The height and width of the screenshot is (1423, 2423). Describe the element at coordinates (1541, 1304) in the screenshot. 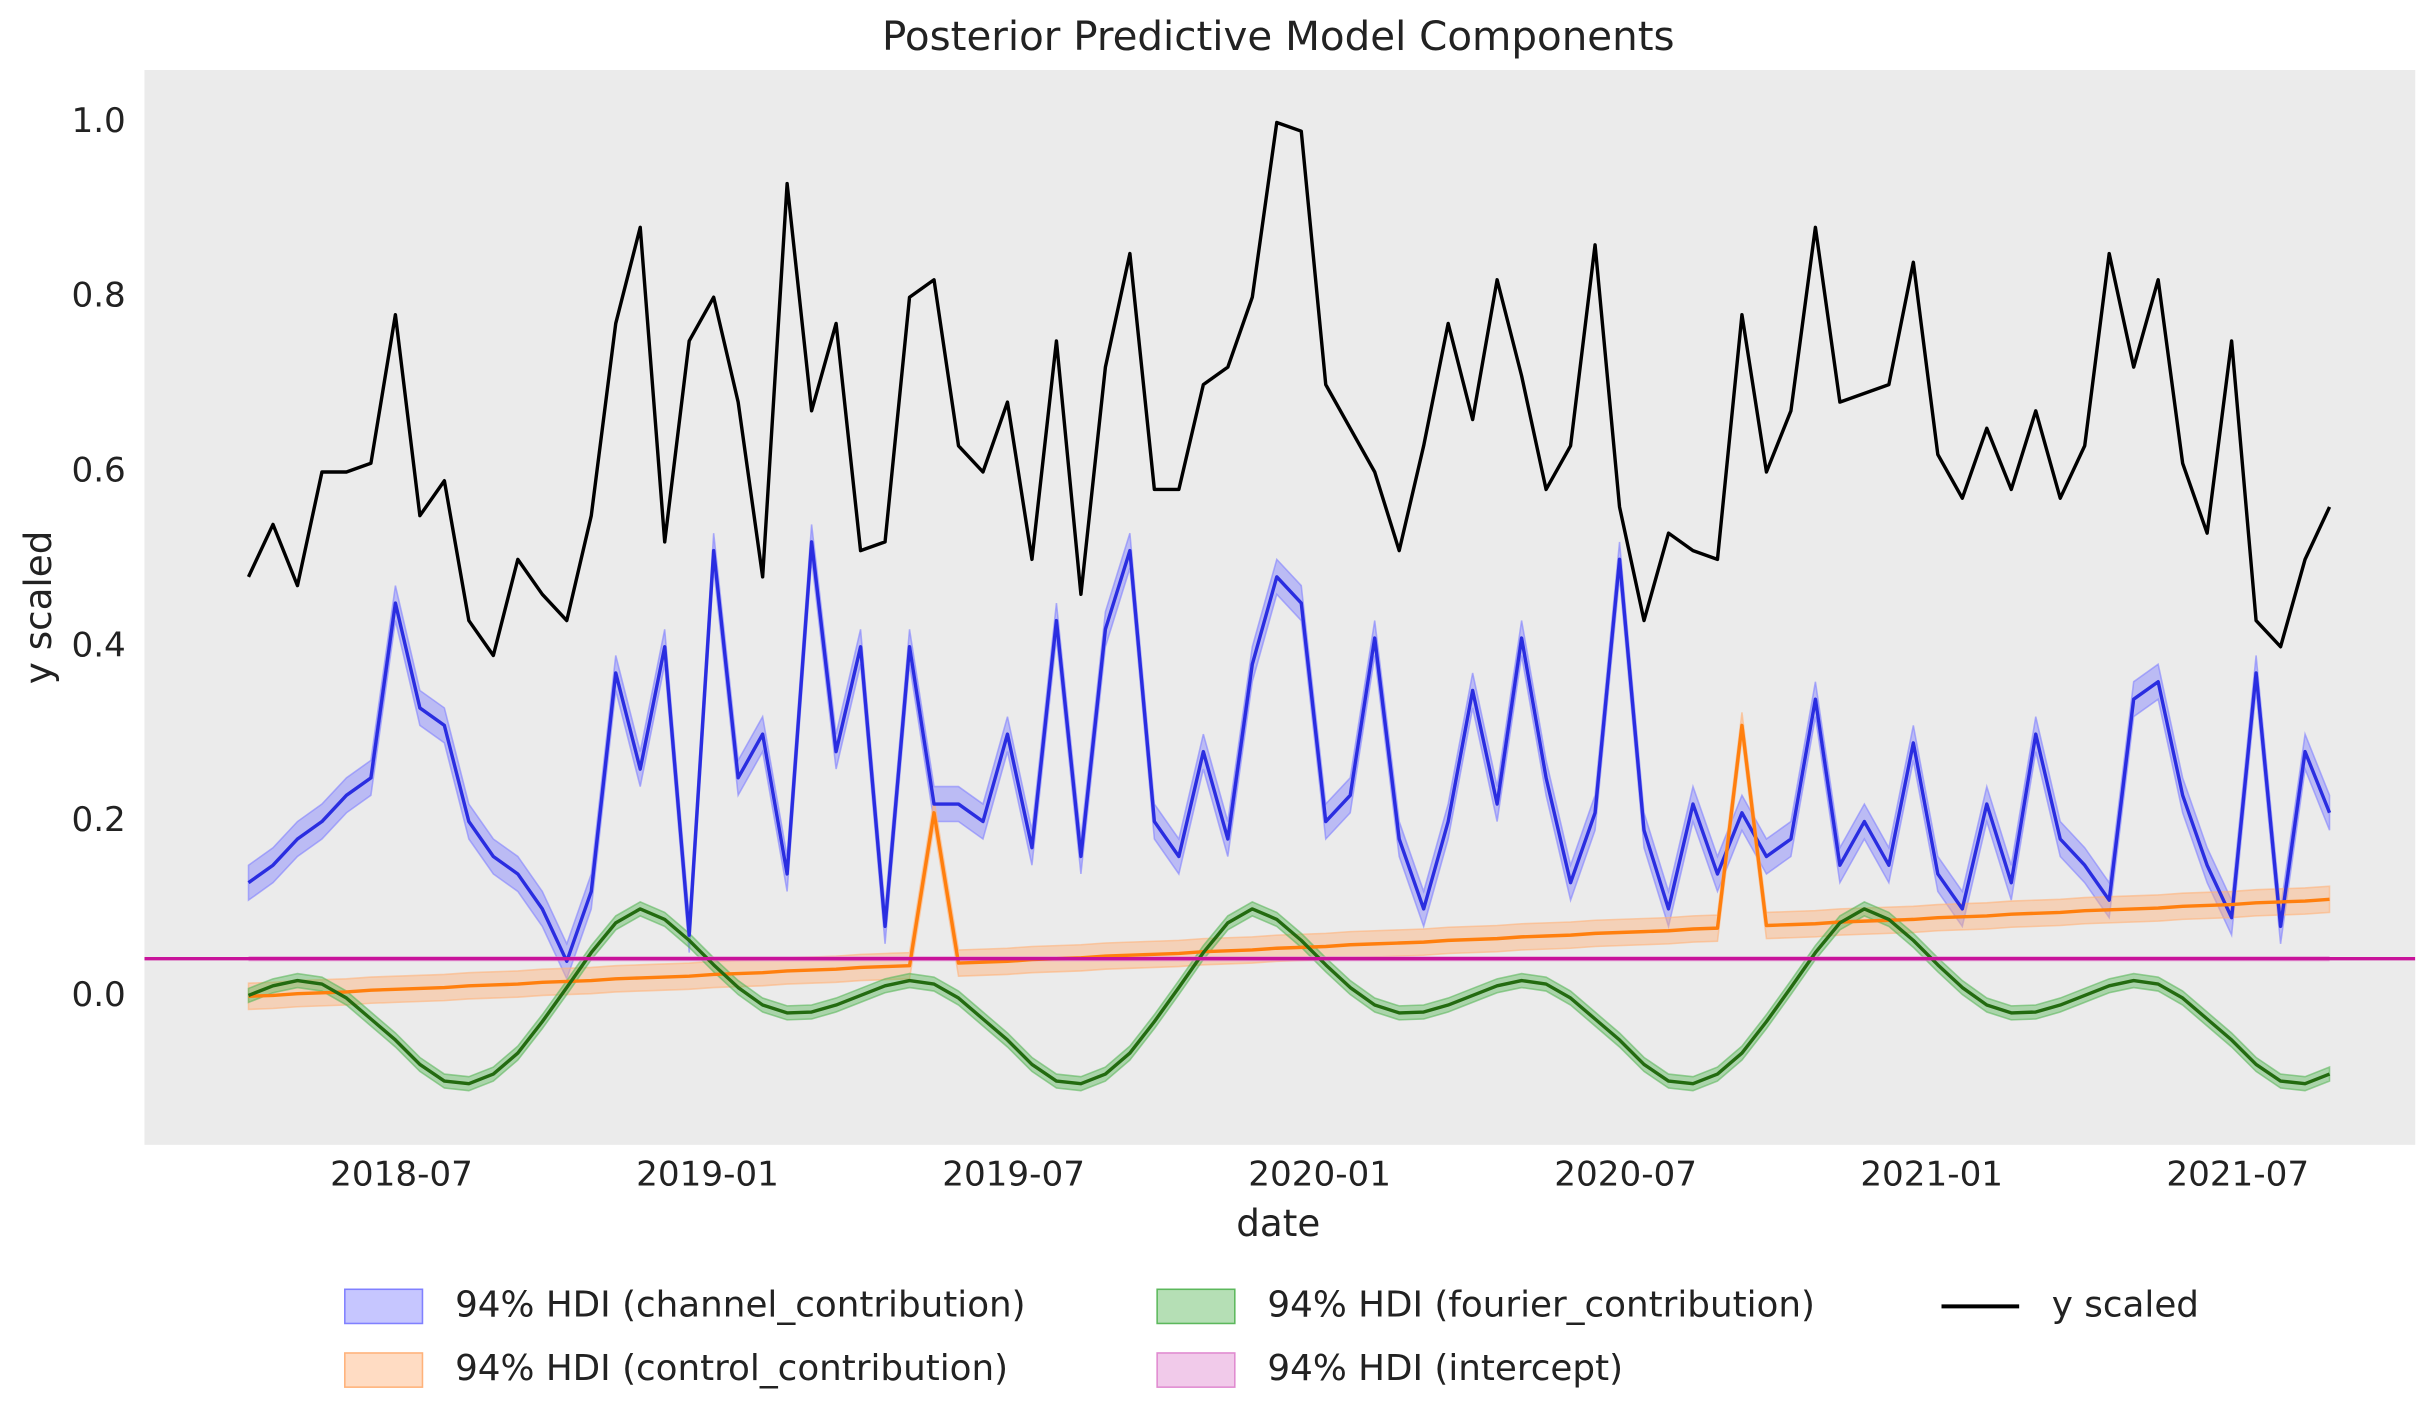

I see `legend-label: 94% HDI (fourier_contribution)` at that location.